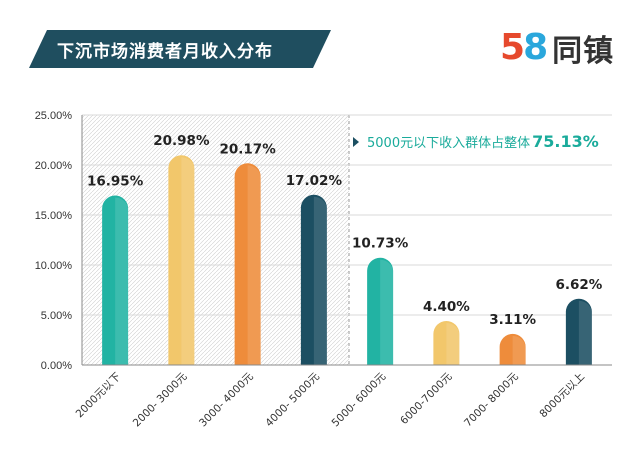 The height and width of the screenshot is (473, 640). I want to click on y-tick-label: 20.00%, so click(54, 166).